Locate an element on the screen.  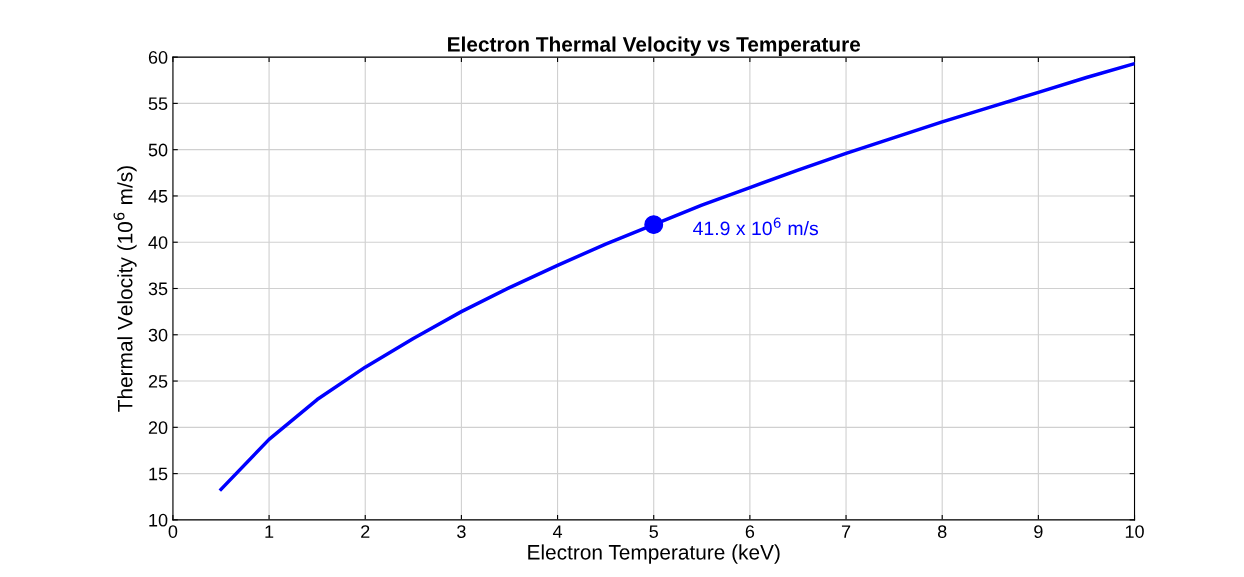
y-tick-label: 15 is located at coordinates (158, 474).